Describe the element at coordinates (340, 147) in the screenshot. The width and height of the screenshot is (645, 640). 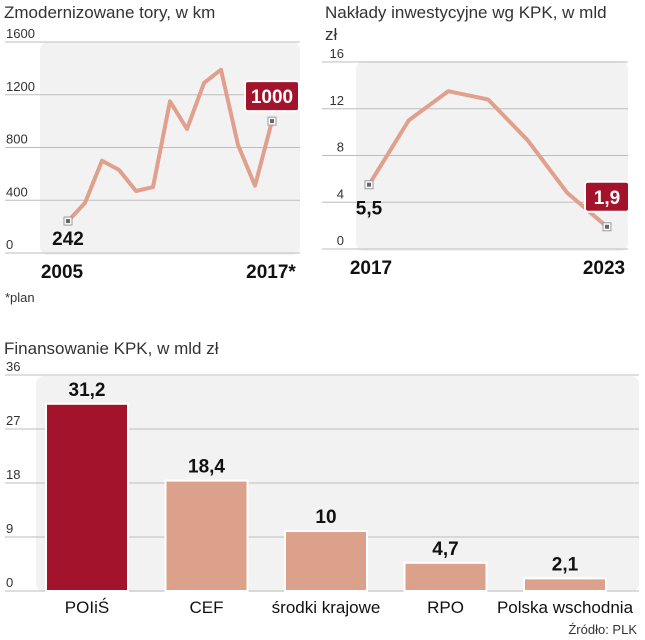
I see `chart2-ytick-label: 8` at that location.